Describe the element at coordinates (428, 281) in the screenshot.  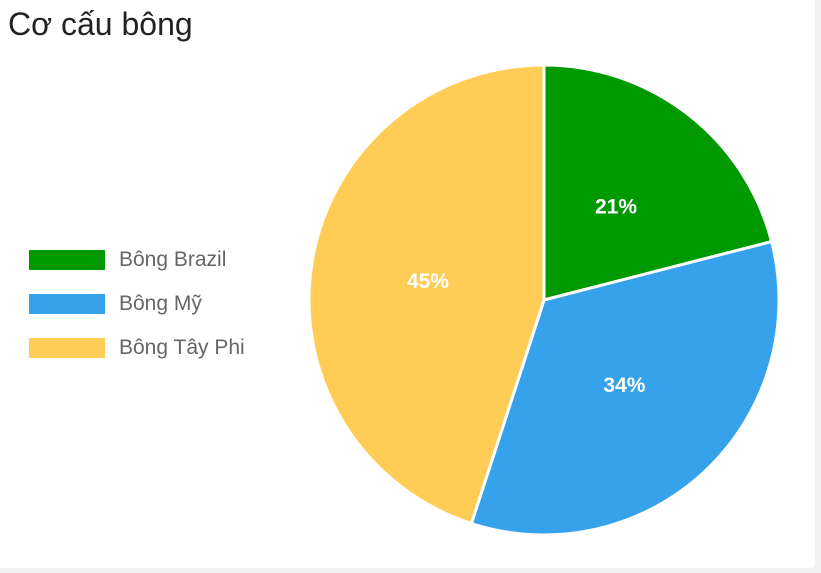
I see `pie-label-tay-phi: 45%` at that location.